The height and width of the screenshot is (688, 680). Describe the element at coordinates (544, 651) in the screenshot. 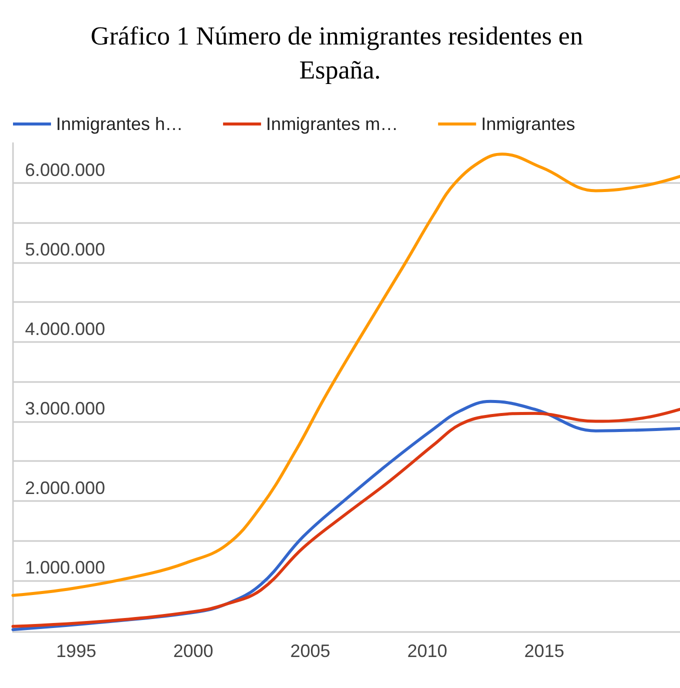

I see `x-tick-label: 2015` at that location.